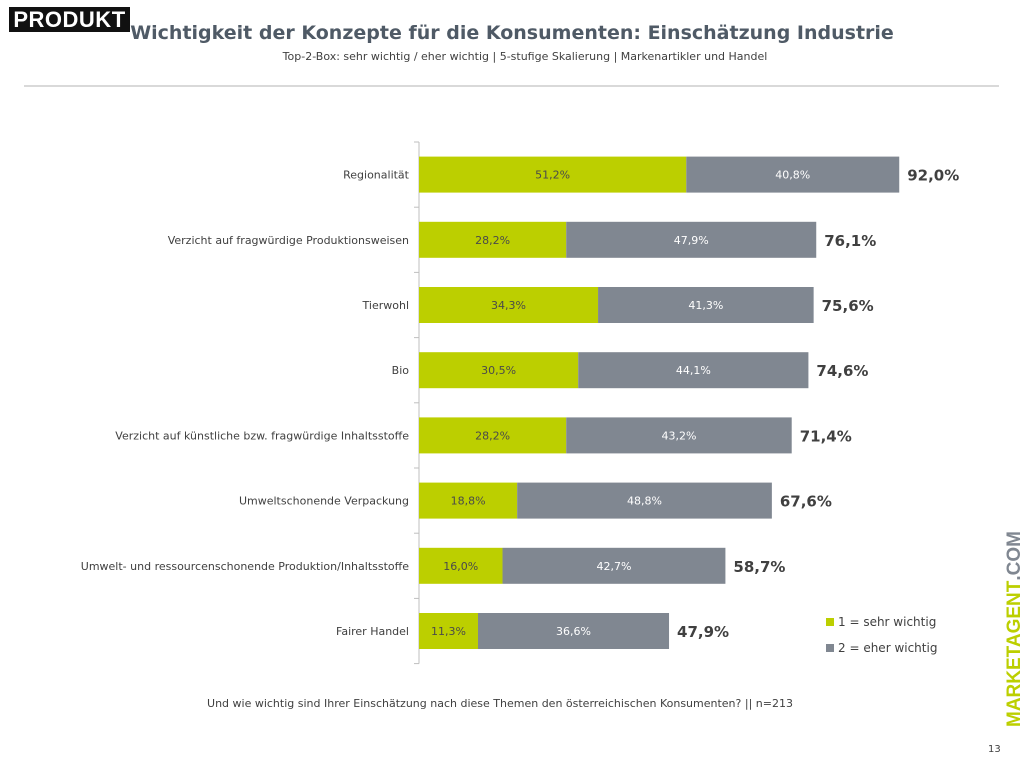 This screenshot has height=768, width=1024. What do you see at coordinates (826, 436) in the screenshot?
I see `total-label: 71,4%` at bounding box center [826, 436].